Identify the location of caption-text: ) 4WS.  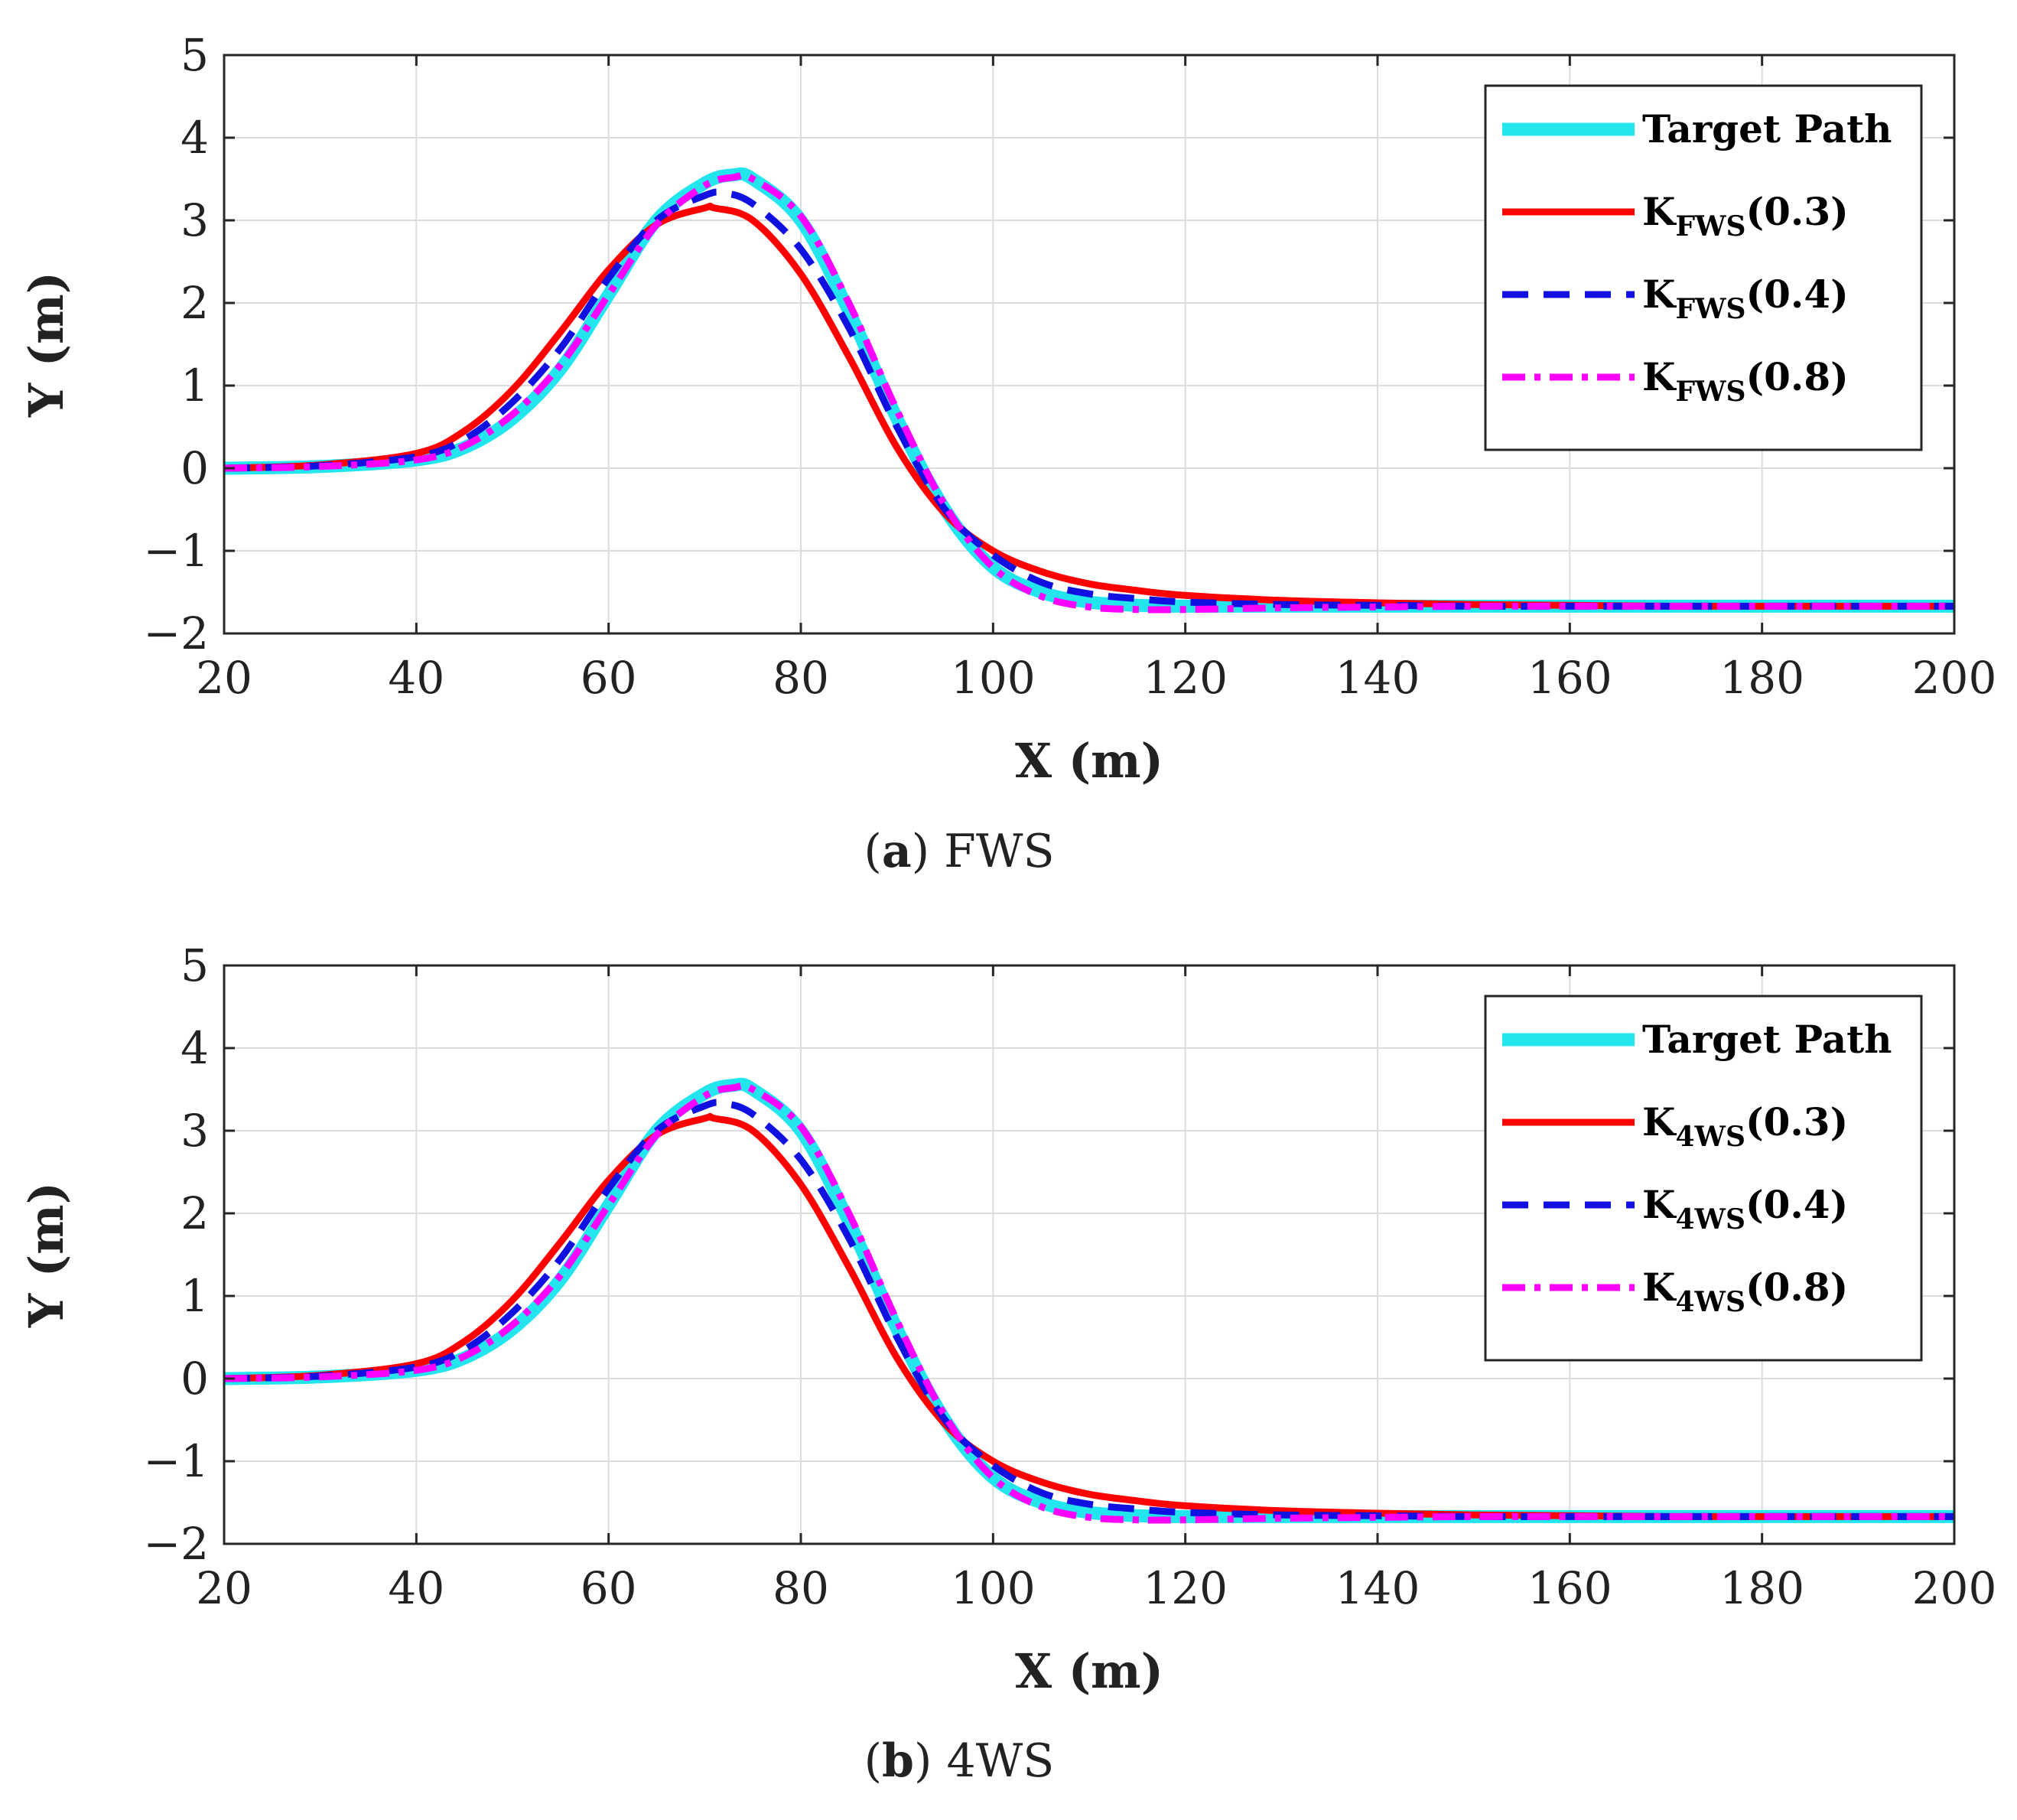
(984, 1761).